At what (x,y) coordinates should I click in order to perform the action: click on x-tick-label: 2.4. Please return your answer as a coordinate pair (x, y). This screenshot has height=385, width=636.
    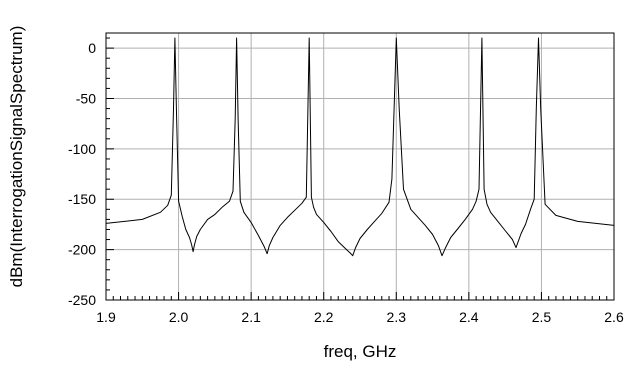
    Looking at the image, I should click on (469, 317).